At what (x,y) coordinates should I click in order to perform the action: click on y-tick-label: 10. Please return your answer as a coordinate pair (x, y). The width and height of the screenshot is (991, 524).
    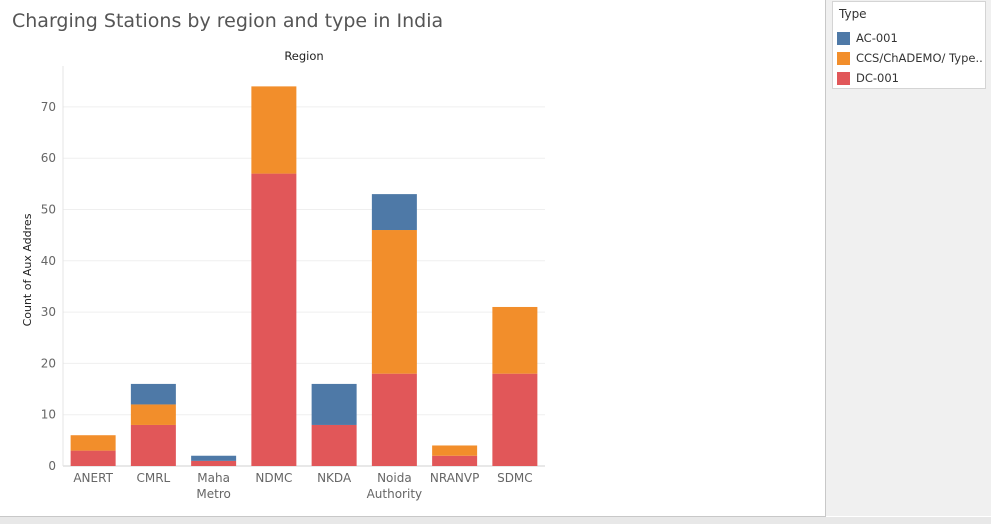
    Looking at the image, I should click on (48, 415).